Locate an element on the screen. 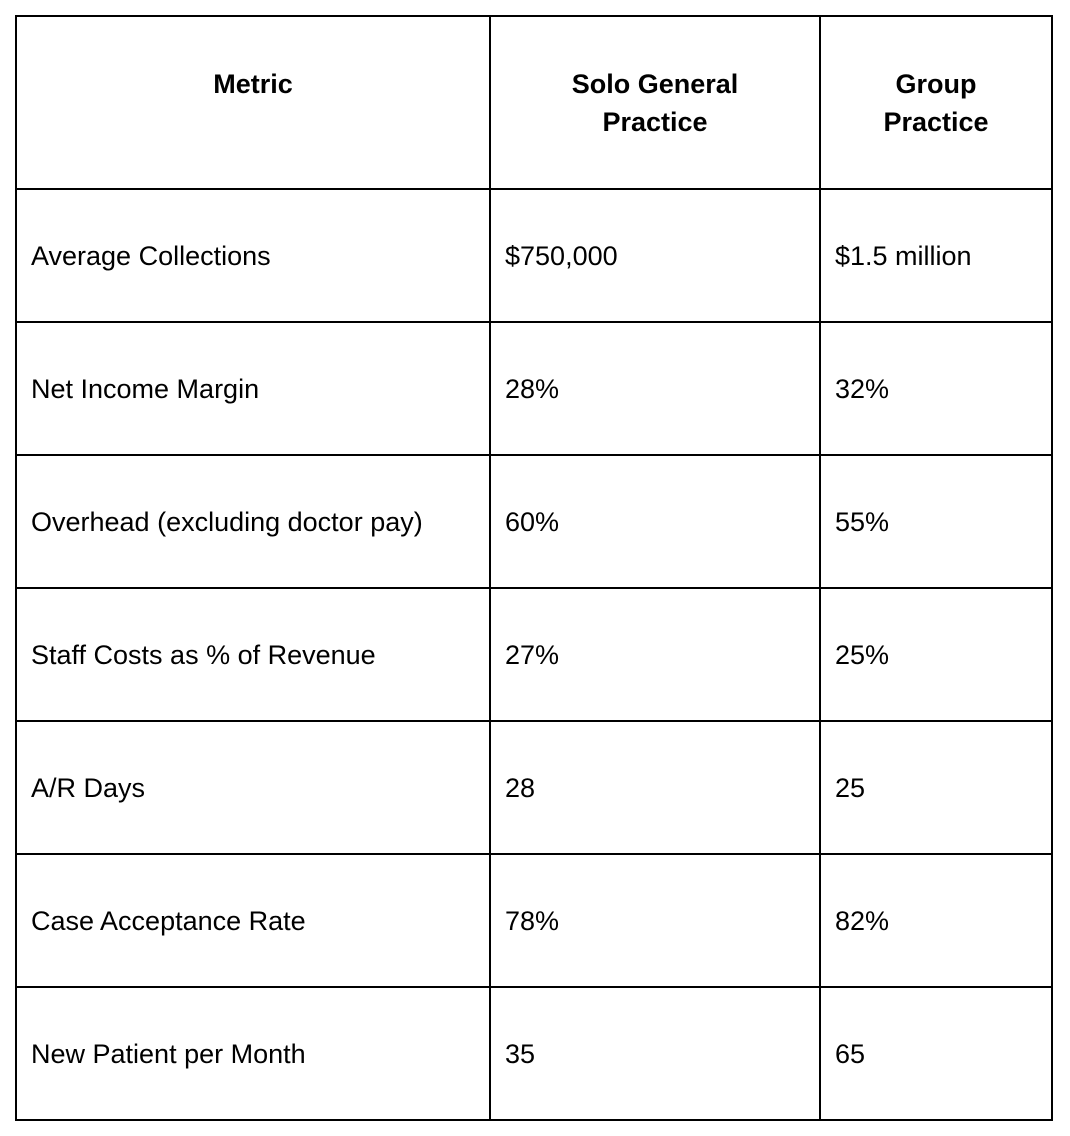 The height and width of the screenshot is (1136, 1070). metric-cell: Overhead (excluding doctor pay) is located at coordinates (253, 521).